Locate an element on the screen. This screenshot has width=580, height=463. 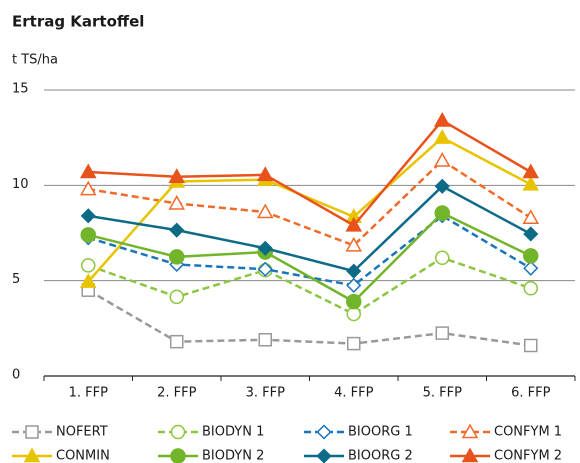
y-tick-label: 10 is located at coordinates (20, 184).